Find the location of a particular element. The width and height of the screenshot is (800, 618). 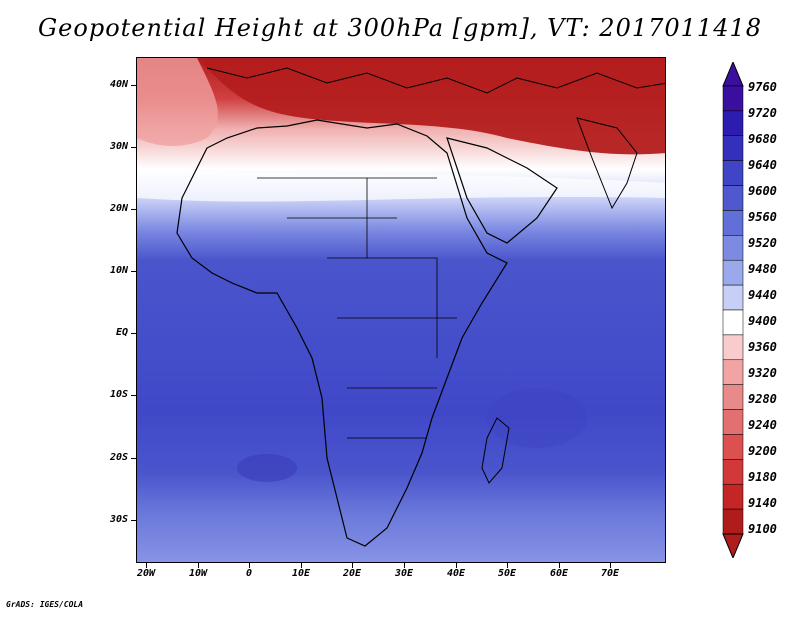

lat-label-30n: 30N is located at coordinates (118, 146).